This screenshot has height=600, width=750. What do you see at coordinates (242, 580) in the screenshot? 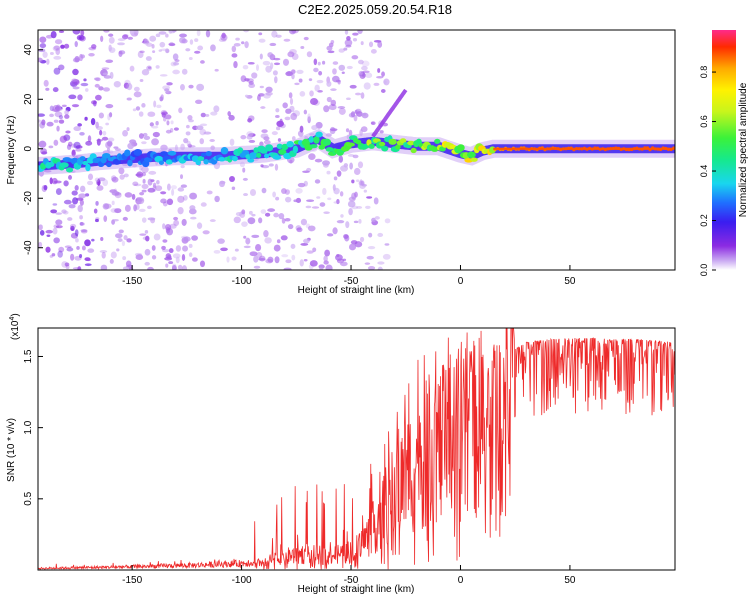
I see `x-tick-label: -100` at bounding box center [242, 580].